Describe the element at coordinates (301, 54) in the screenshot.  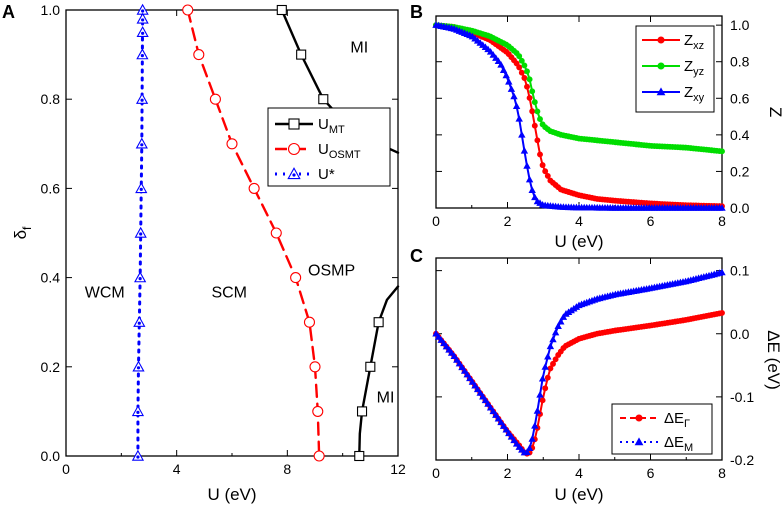
I see `series-U_MT-point` at that location.